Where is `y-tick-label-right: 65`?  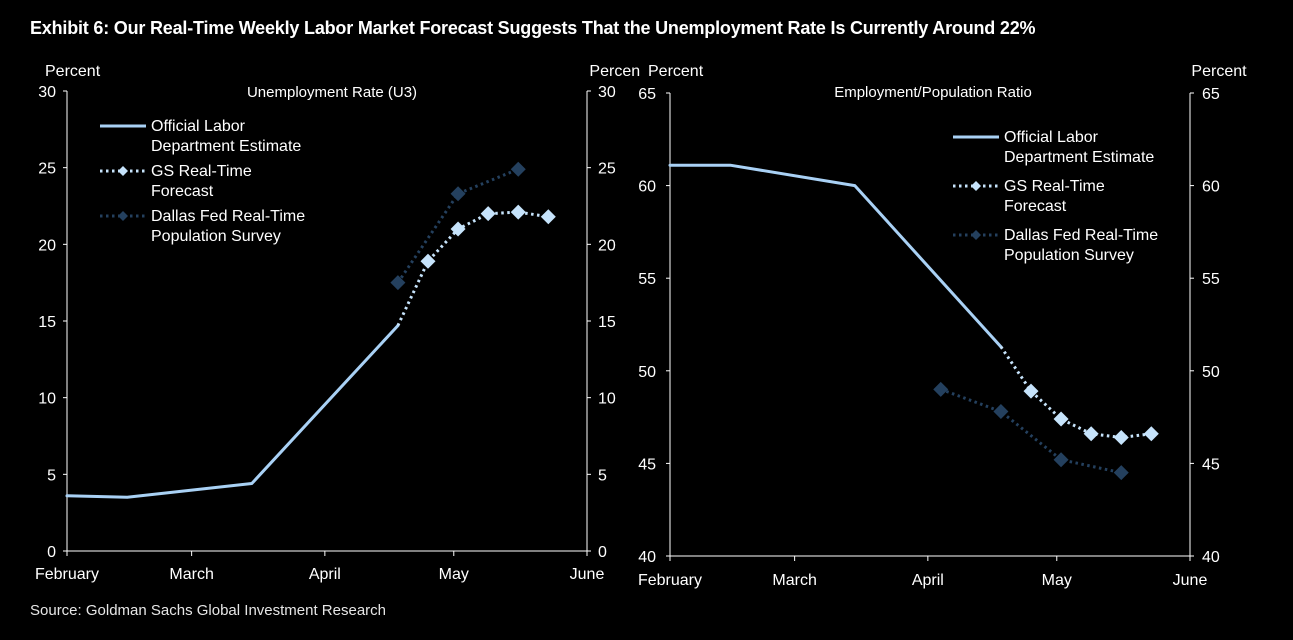
y-tick-label-right: 65 is located at coordinates (1211, 94).